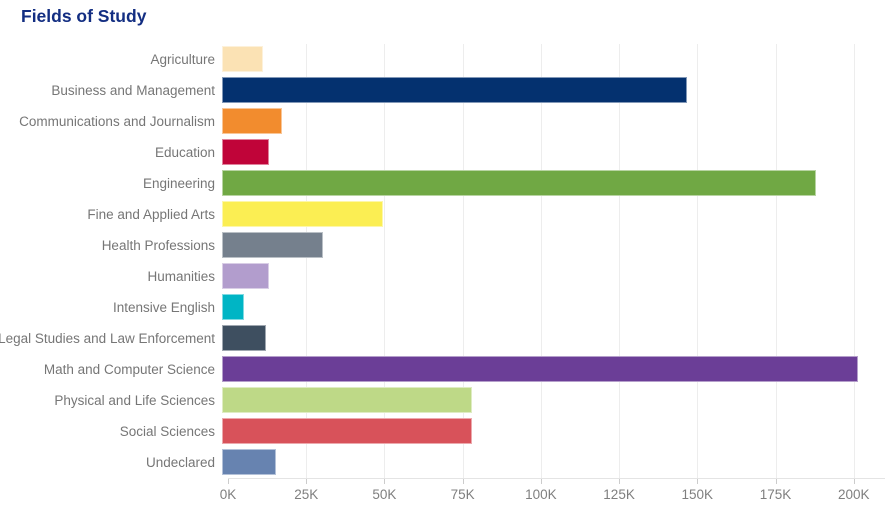 This screenshot has height=515, width=886. I want to click on bar-business-and-management, so click(454, 90).